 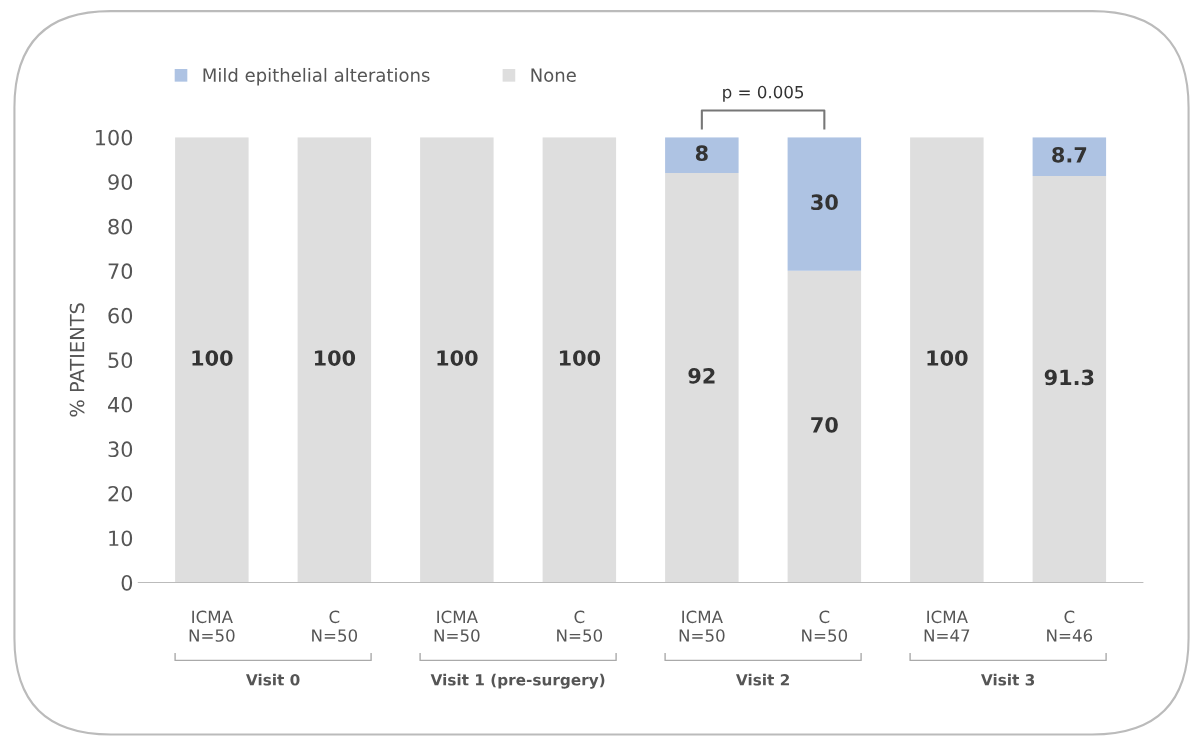 I want to click on x-tick-label: C N=46, so click(x=1070, y=626).